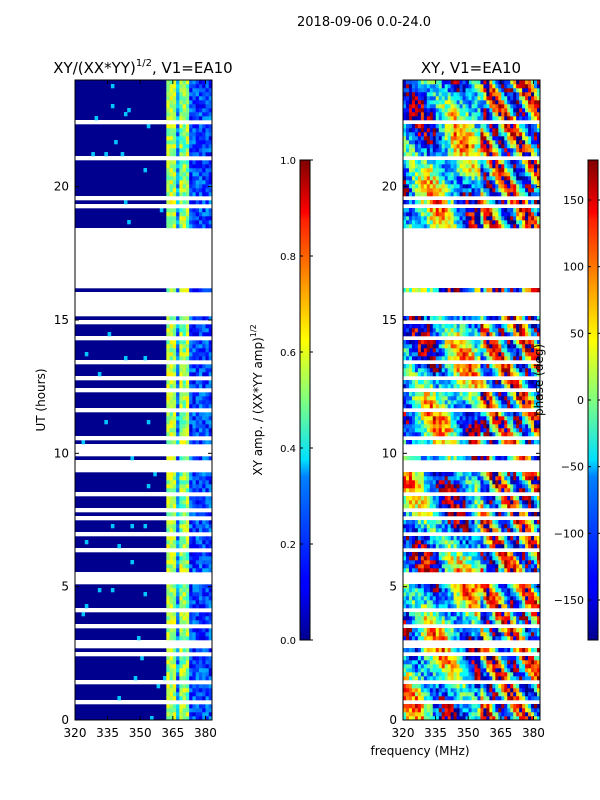  I want to click on left-xticks-label-0: 320, so click(75, 733).